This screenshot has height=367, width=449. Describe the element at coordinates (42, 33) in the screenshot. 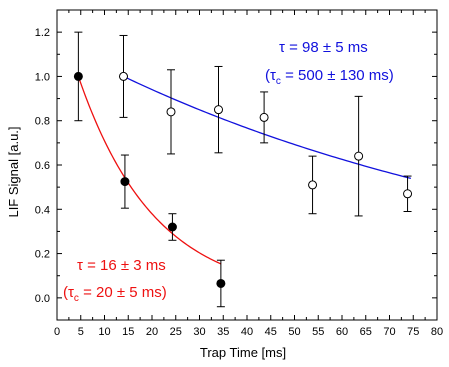

I see `y-tick-label: 1.2` at that location.